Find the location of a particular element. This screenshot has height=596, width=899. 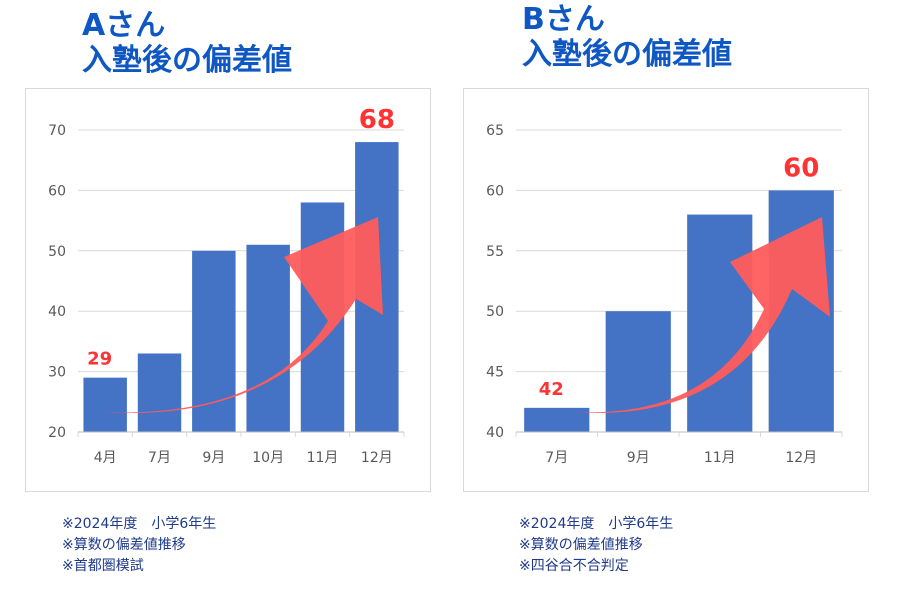

chart-b-xtick-label: 12月 is located at coordinates (801, 458).